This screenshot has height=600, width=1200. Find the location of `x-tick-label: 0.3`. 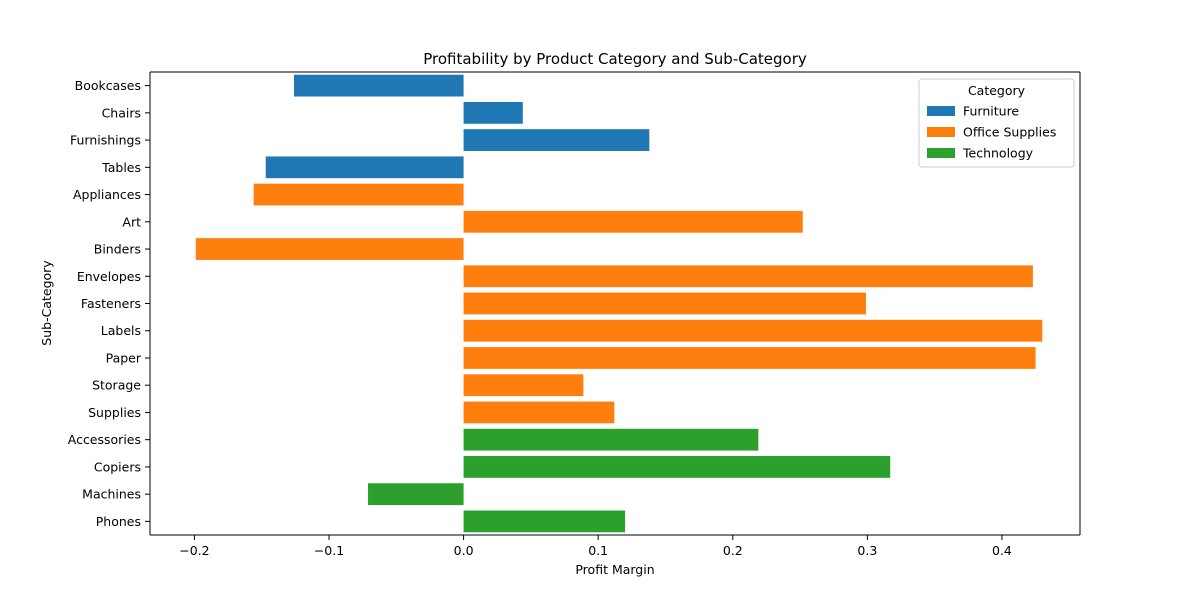

x-tick-label: 0.3 is located at coordinates (867, 550).